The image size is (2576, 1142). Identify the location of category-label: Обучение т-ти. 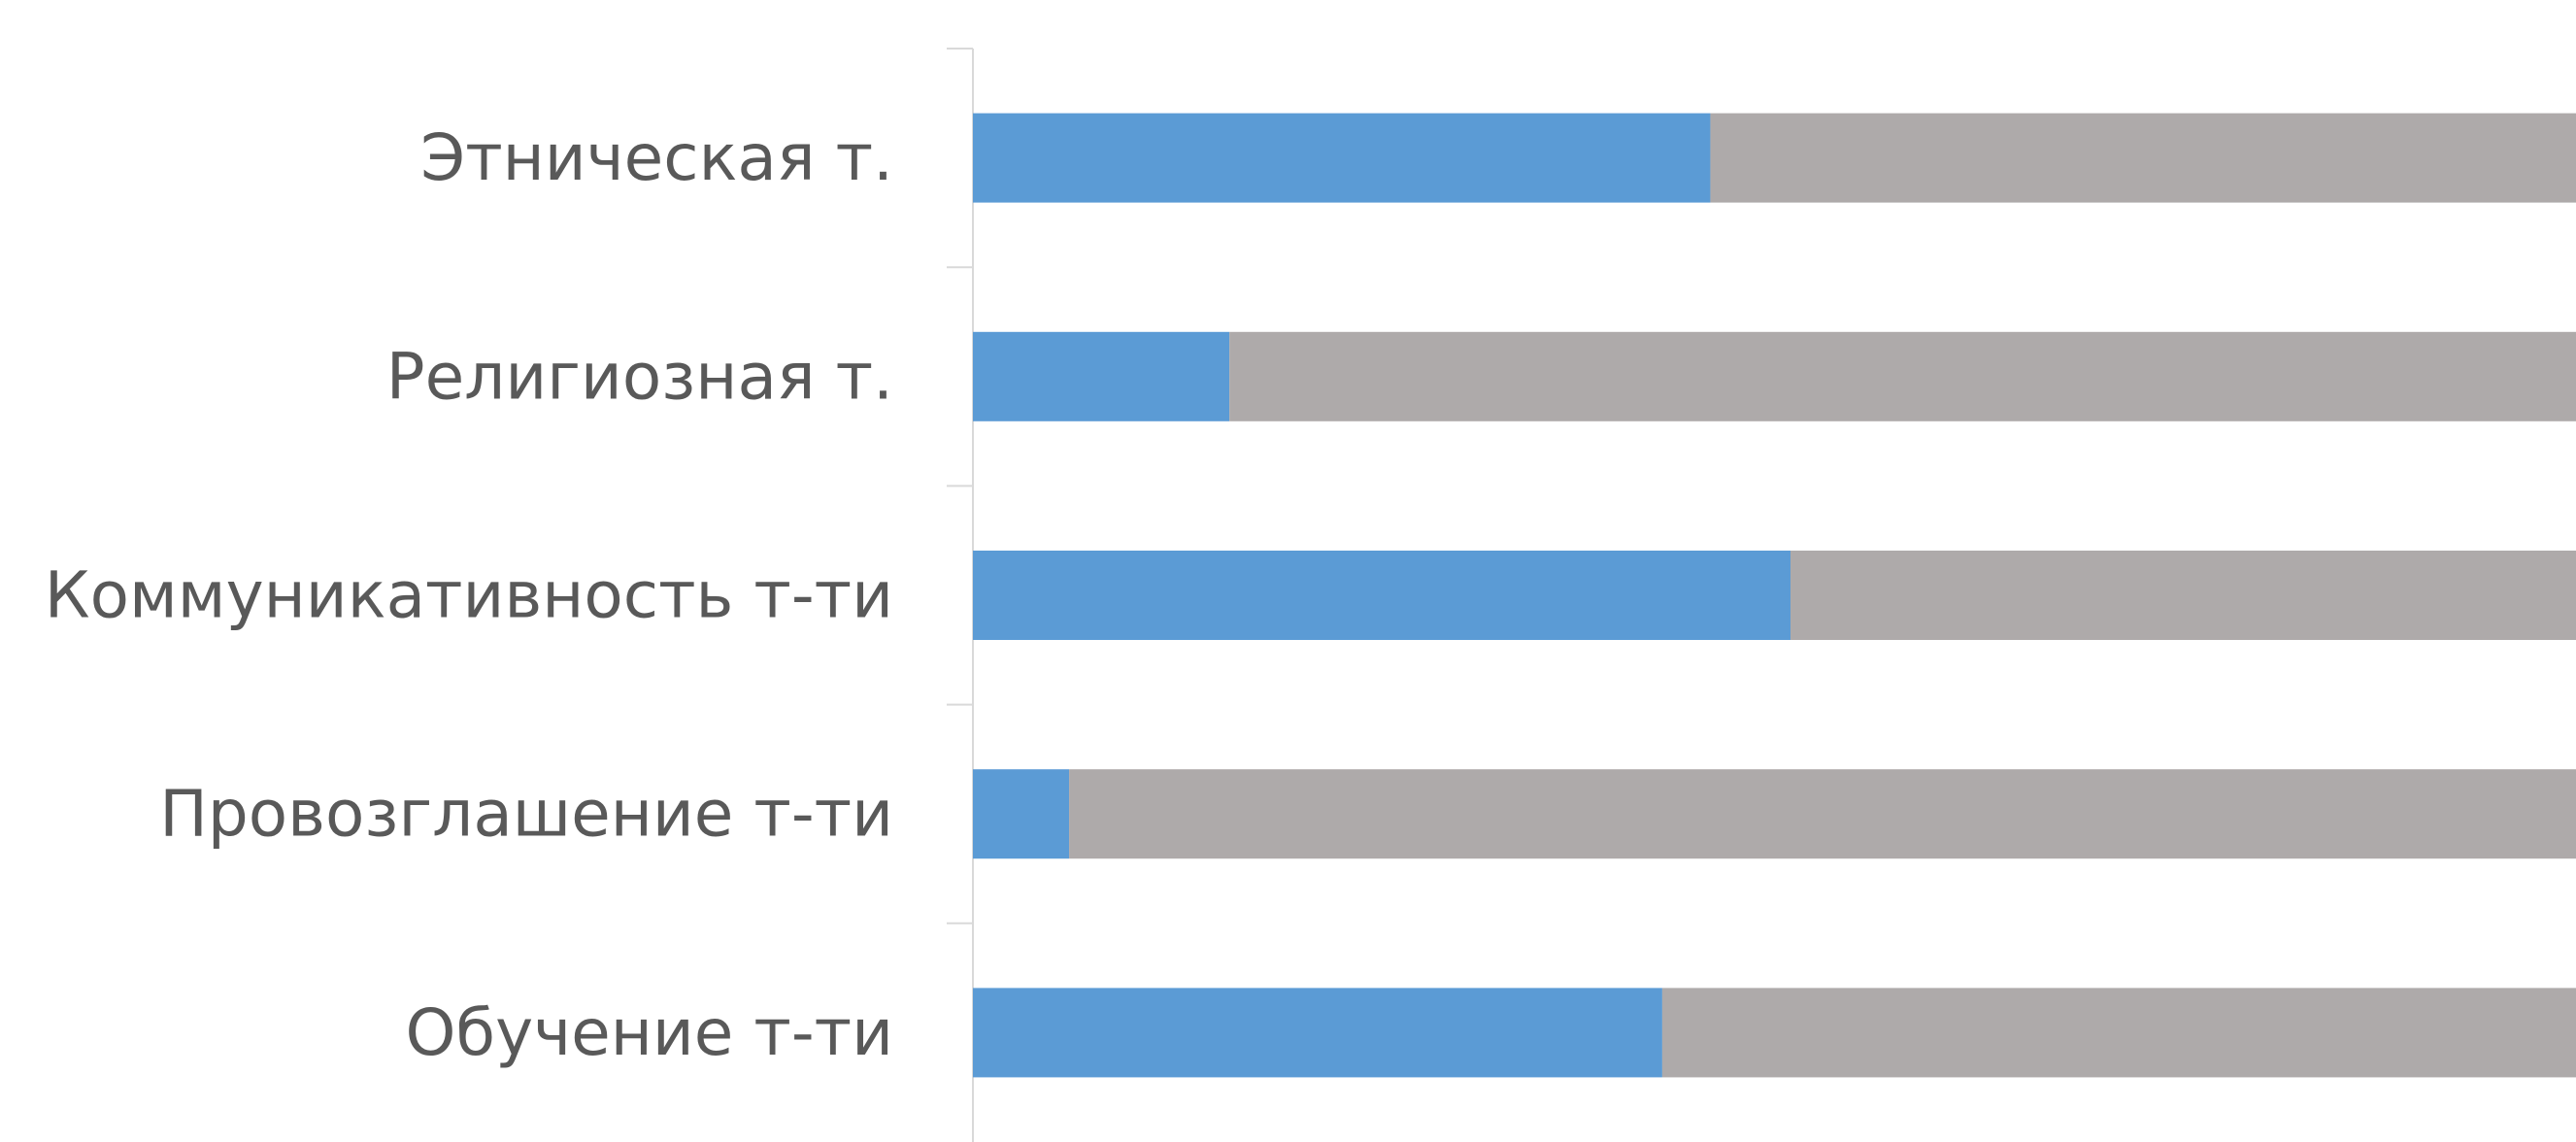
(649, 1032).